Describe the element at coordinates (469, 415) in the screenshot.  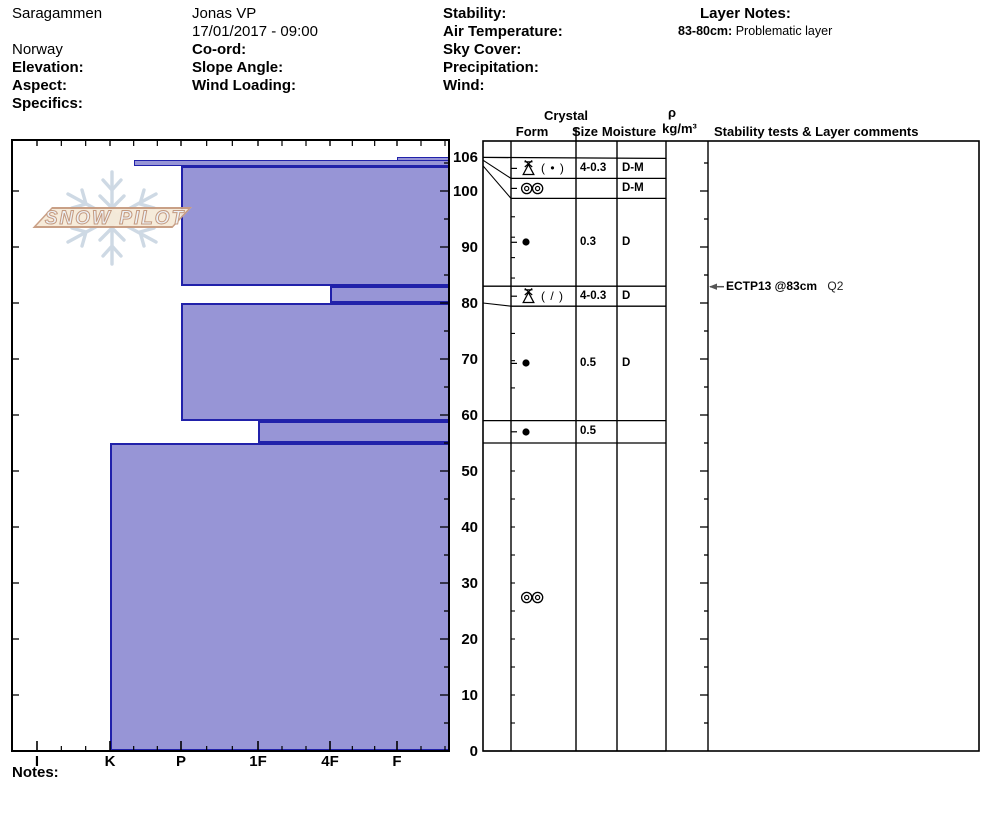
I see `depth-label-60cm: 60` at that location.